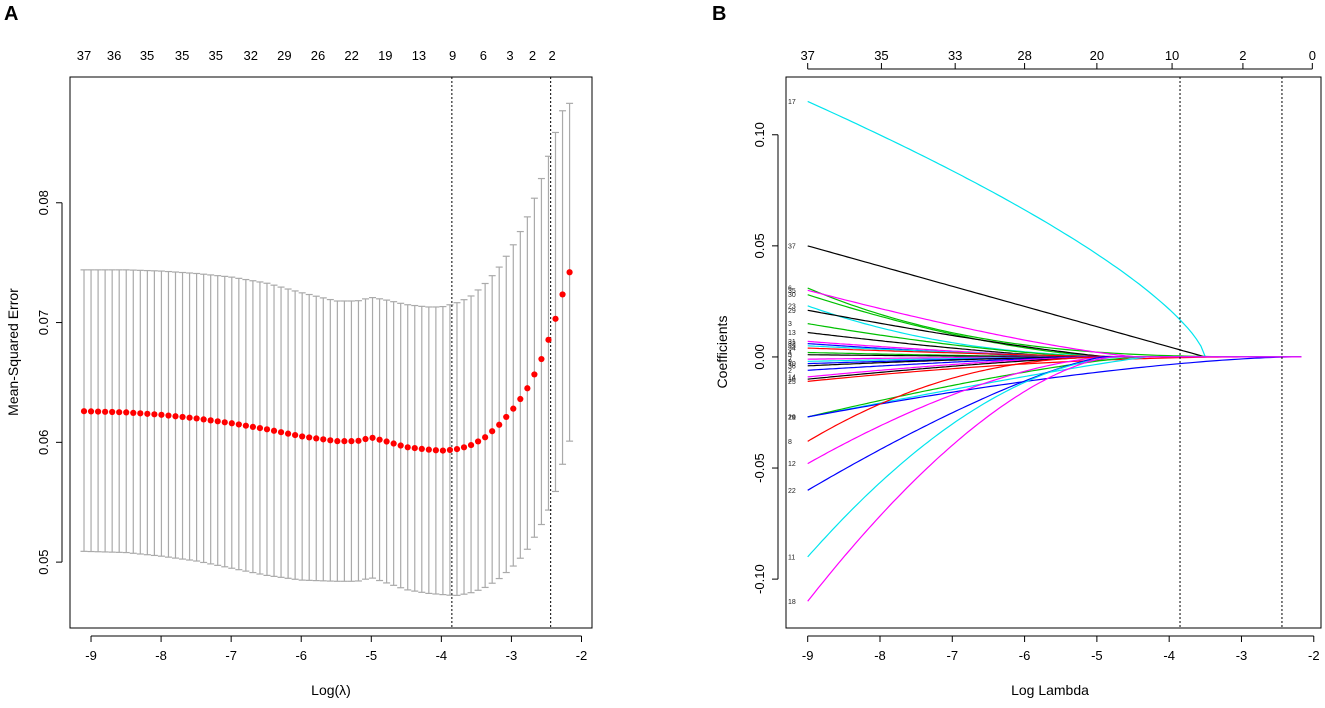  What do you see at coordinates (1058, 59) in the screenshot?
I see `panel-b-top-axis: 37 35 33 28 20 10 2 0` at bounding box center [1058, 59].